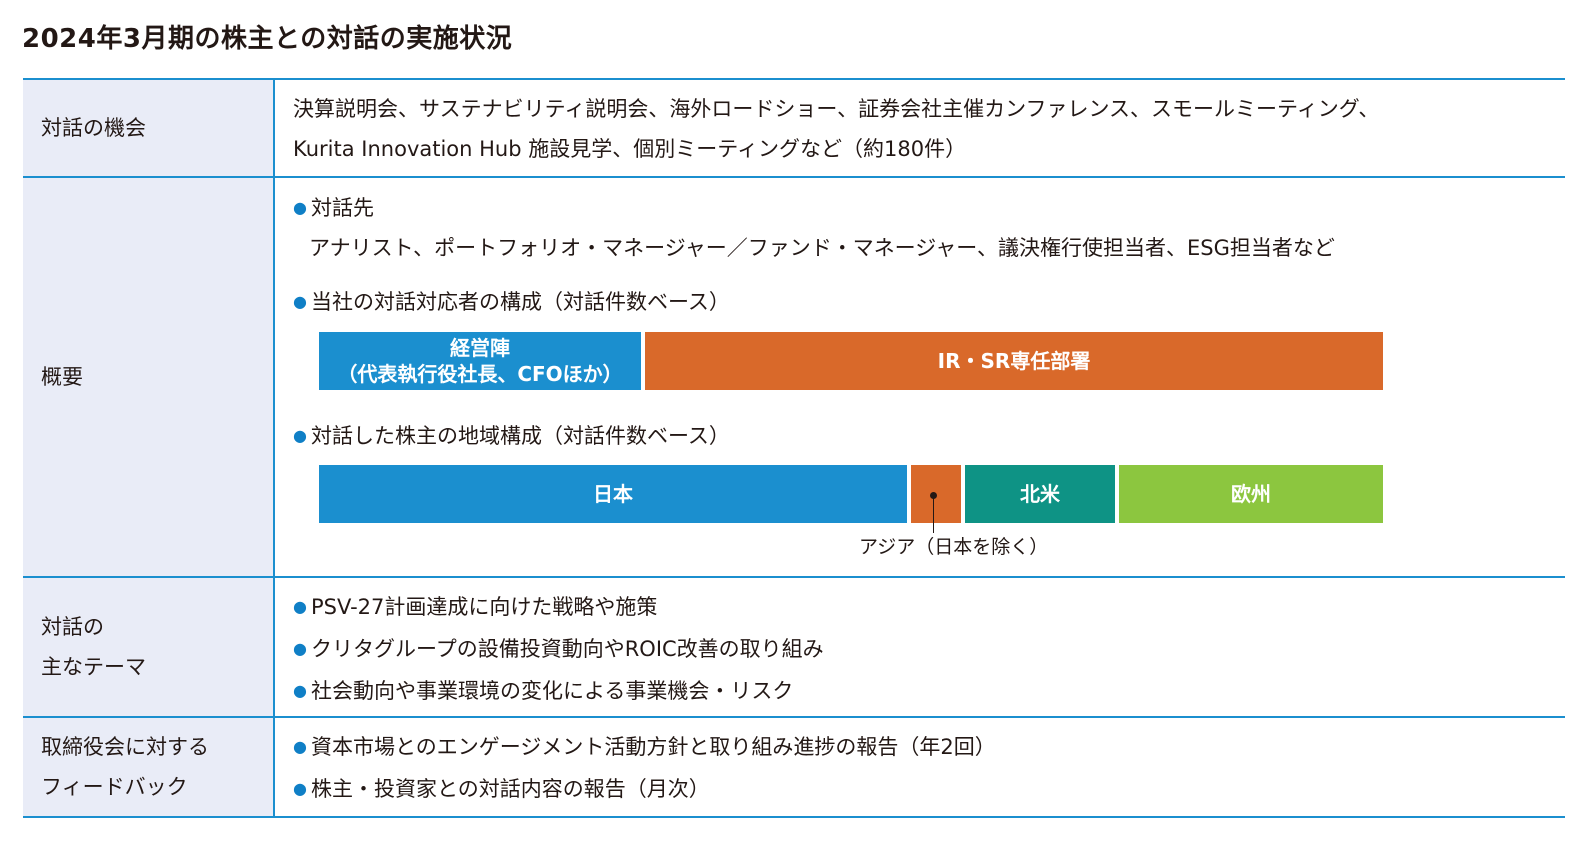 This screenshot has width=1592, height=845. I want to click on ir-sr-label: IR・SR専任部署, so click(1014, 361).